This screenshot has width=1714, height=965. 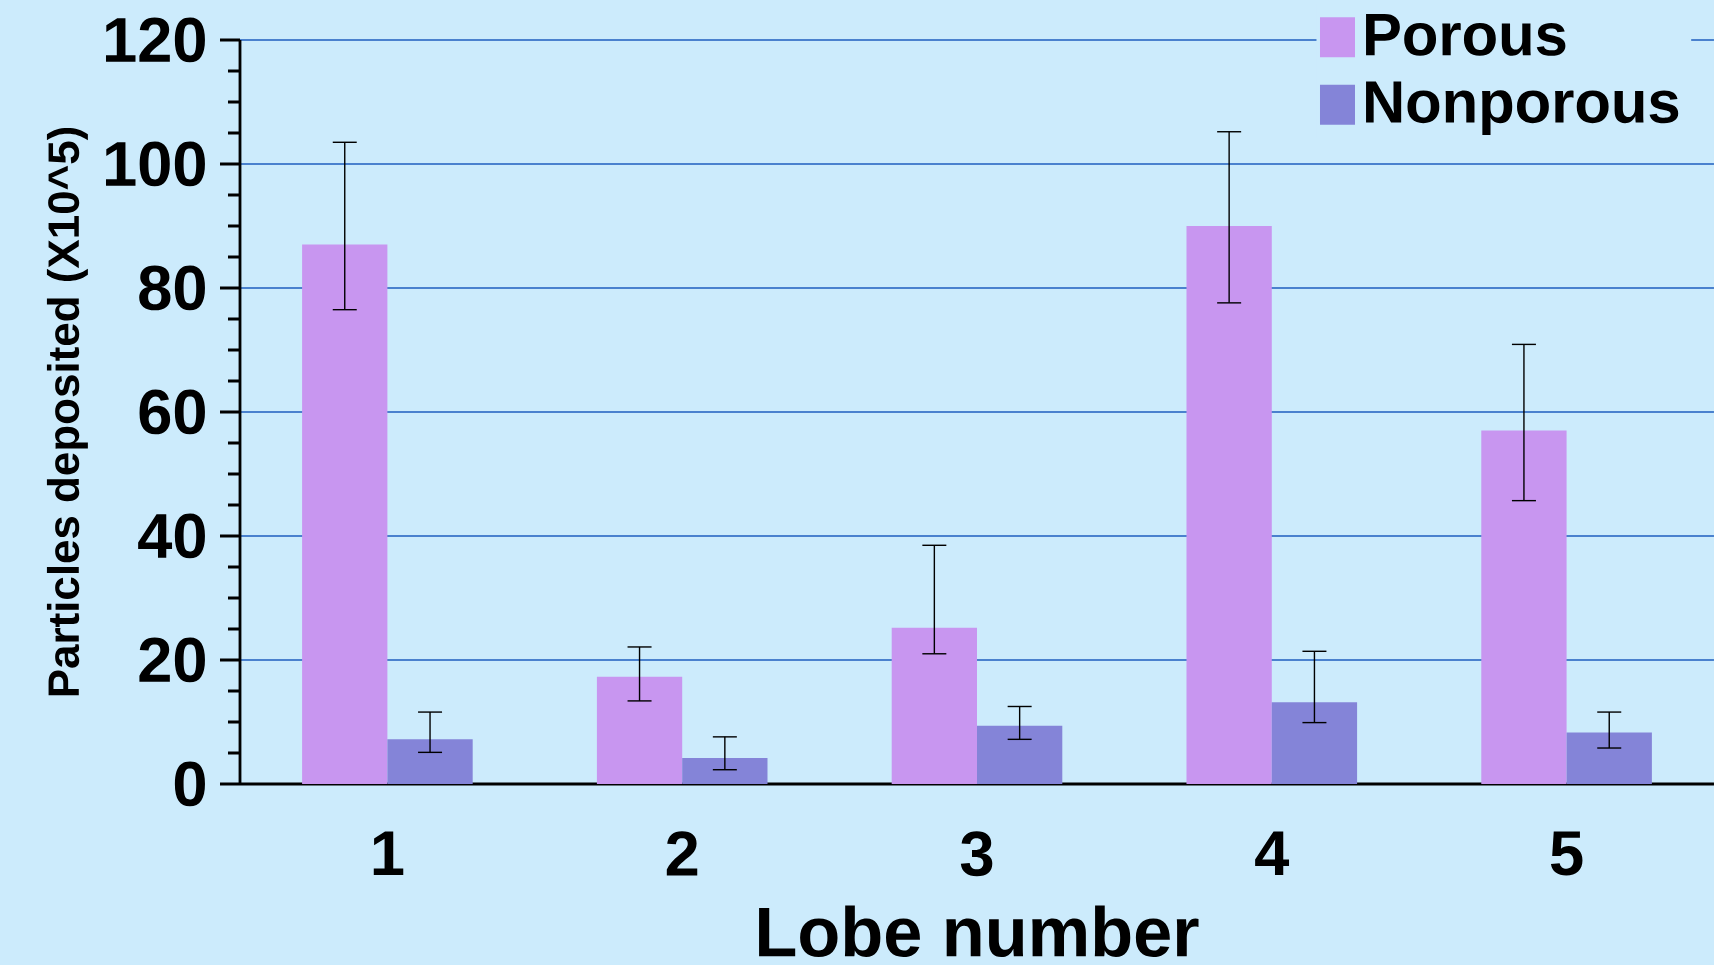 What do you see at coordinates (155, 40) in the screenshot?
I see `y-tick-label: 120` at bounding box center [155, 40].